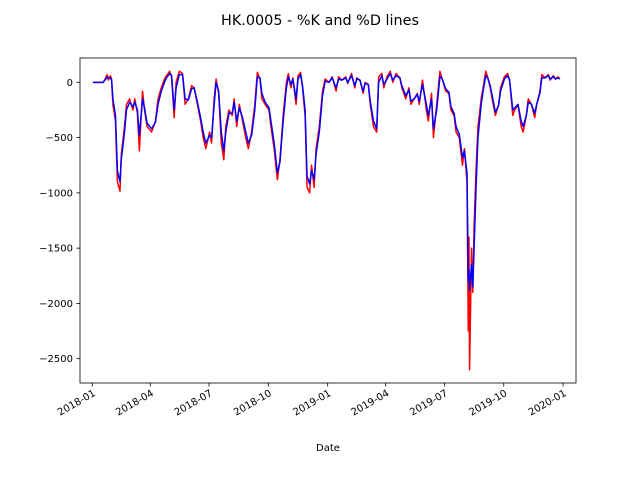  What do you see at coordinates (59, 221) in the screenshot?
I see `y-axis: 0 −500 −1000 −1500 −2000 −2500` at bounding box center [59, 221].